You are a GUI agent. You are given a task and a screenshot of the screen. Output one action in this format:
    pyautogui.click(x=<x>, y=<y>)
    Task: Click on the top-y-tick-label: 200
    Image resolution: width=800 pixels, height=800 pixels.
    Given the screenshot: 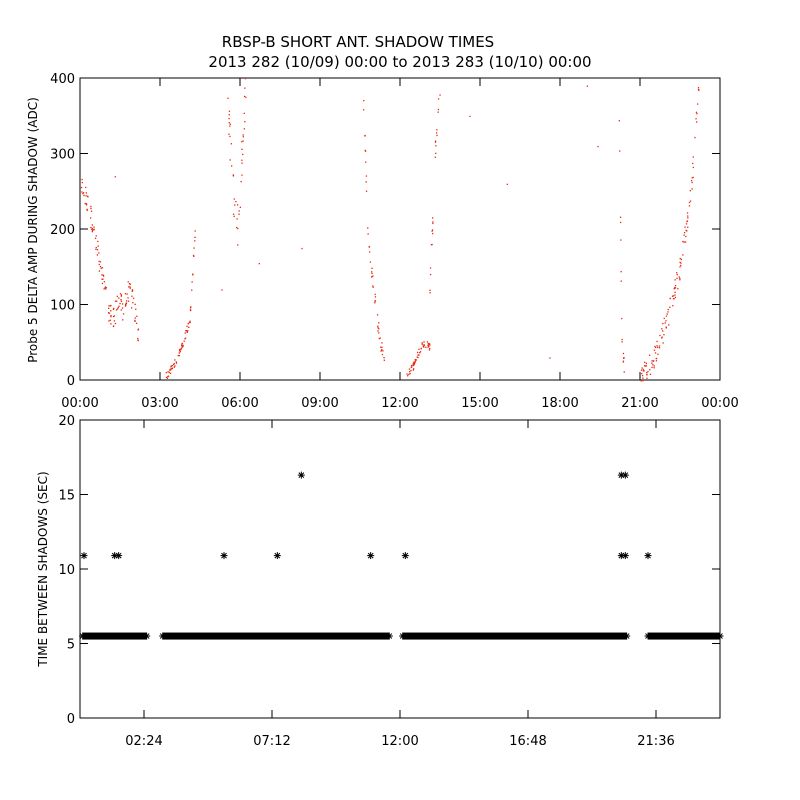 What is the action you would take?
    pyautogui.click(x=62, y=230)
    